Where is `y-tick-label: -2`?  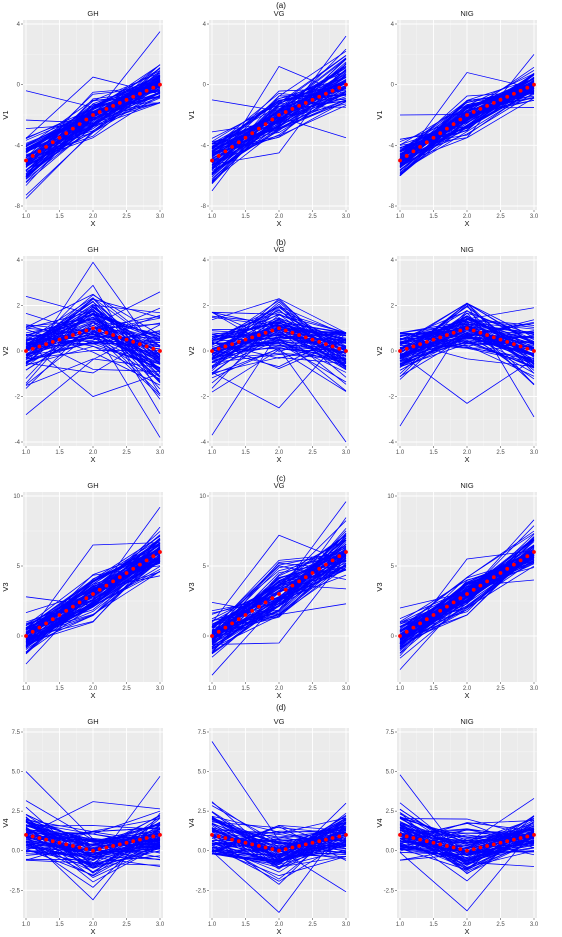
y-tick-label: -2 is located at coordinates (18, 398).